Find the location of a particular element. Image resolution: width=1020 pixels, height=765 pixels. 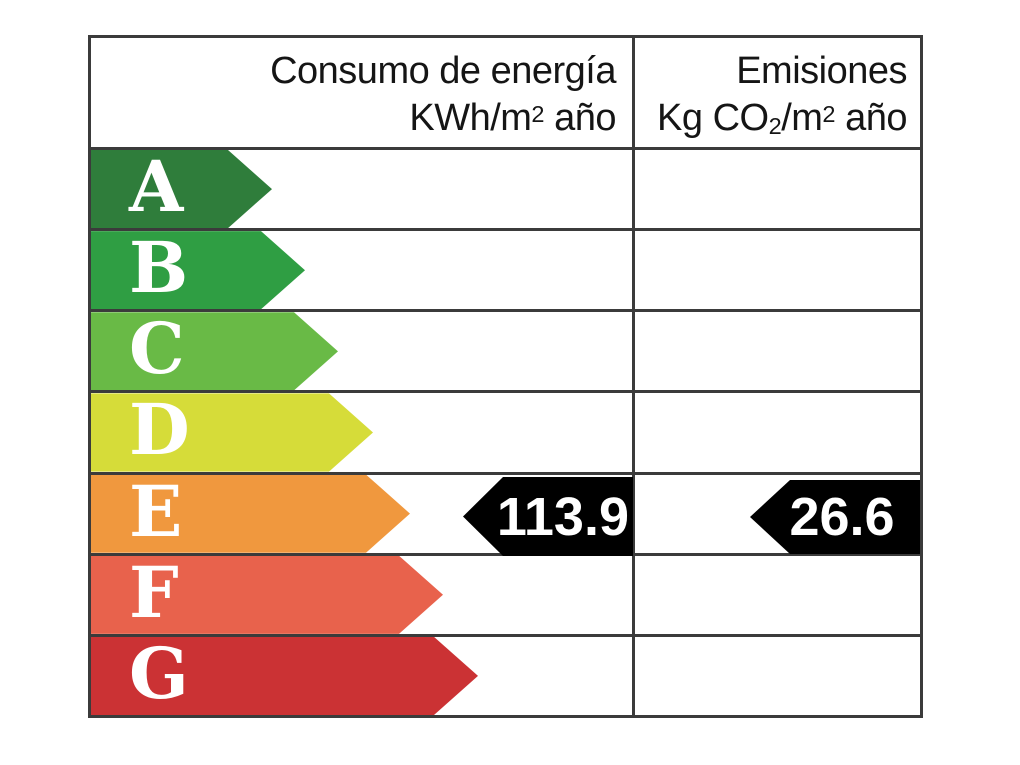

rating-row-f-consumption: F is located at coordinates (361, 593).